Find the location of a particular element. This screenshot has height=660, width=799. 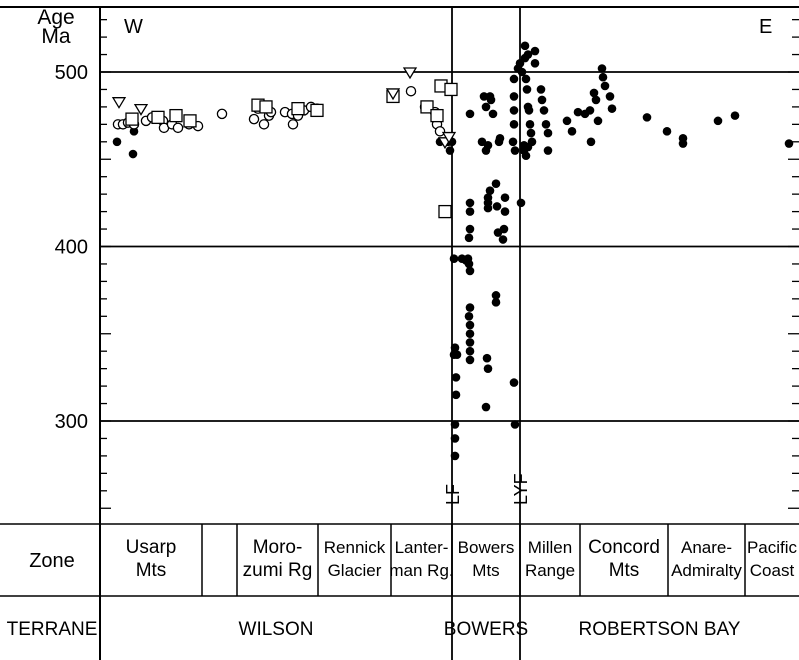

y-axis-title-line-2: Ma is located at coordinates (55, 36).